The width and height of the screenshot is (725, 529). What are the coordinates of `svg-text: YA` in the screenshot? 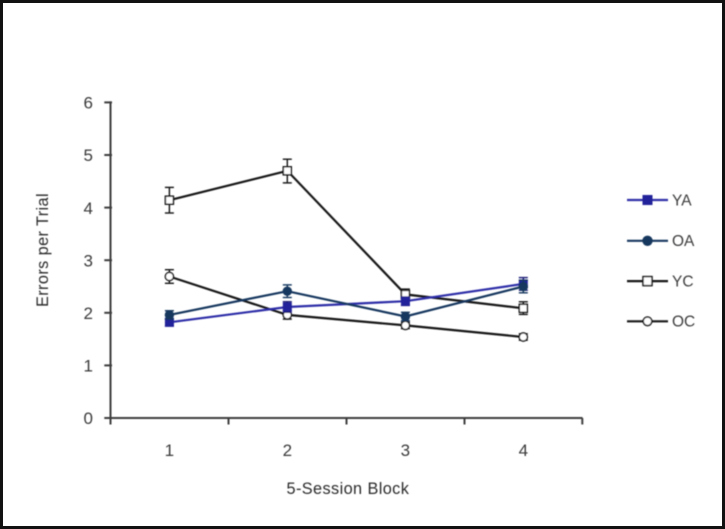 It's located at (682, 200).